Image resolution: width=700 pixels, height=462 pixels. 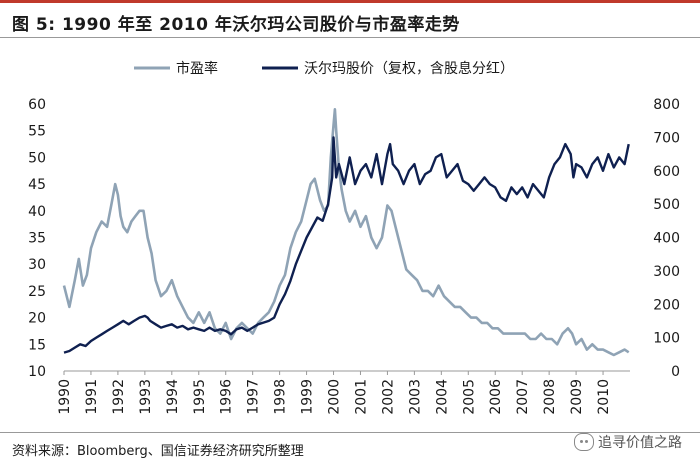 I want to click on legend-label-pe-ratio: 市盈率, so click(x=197, y=68).